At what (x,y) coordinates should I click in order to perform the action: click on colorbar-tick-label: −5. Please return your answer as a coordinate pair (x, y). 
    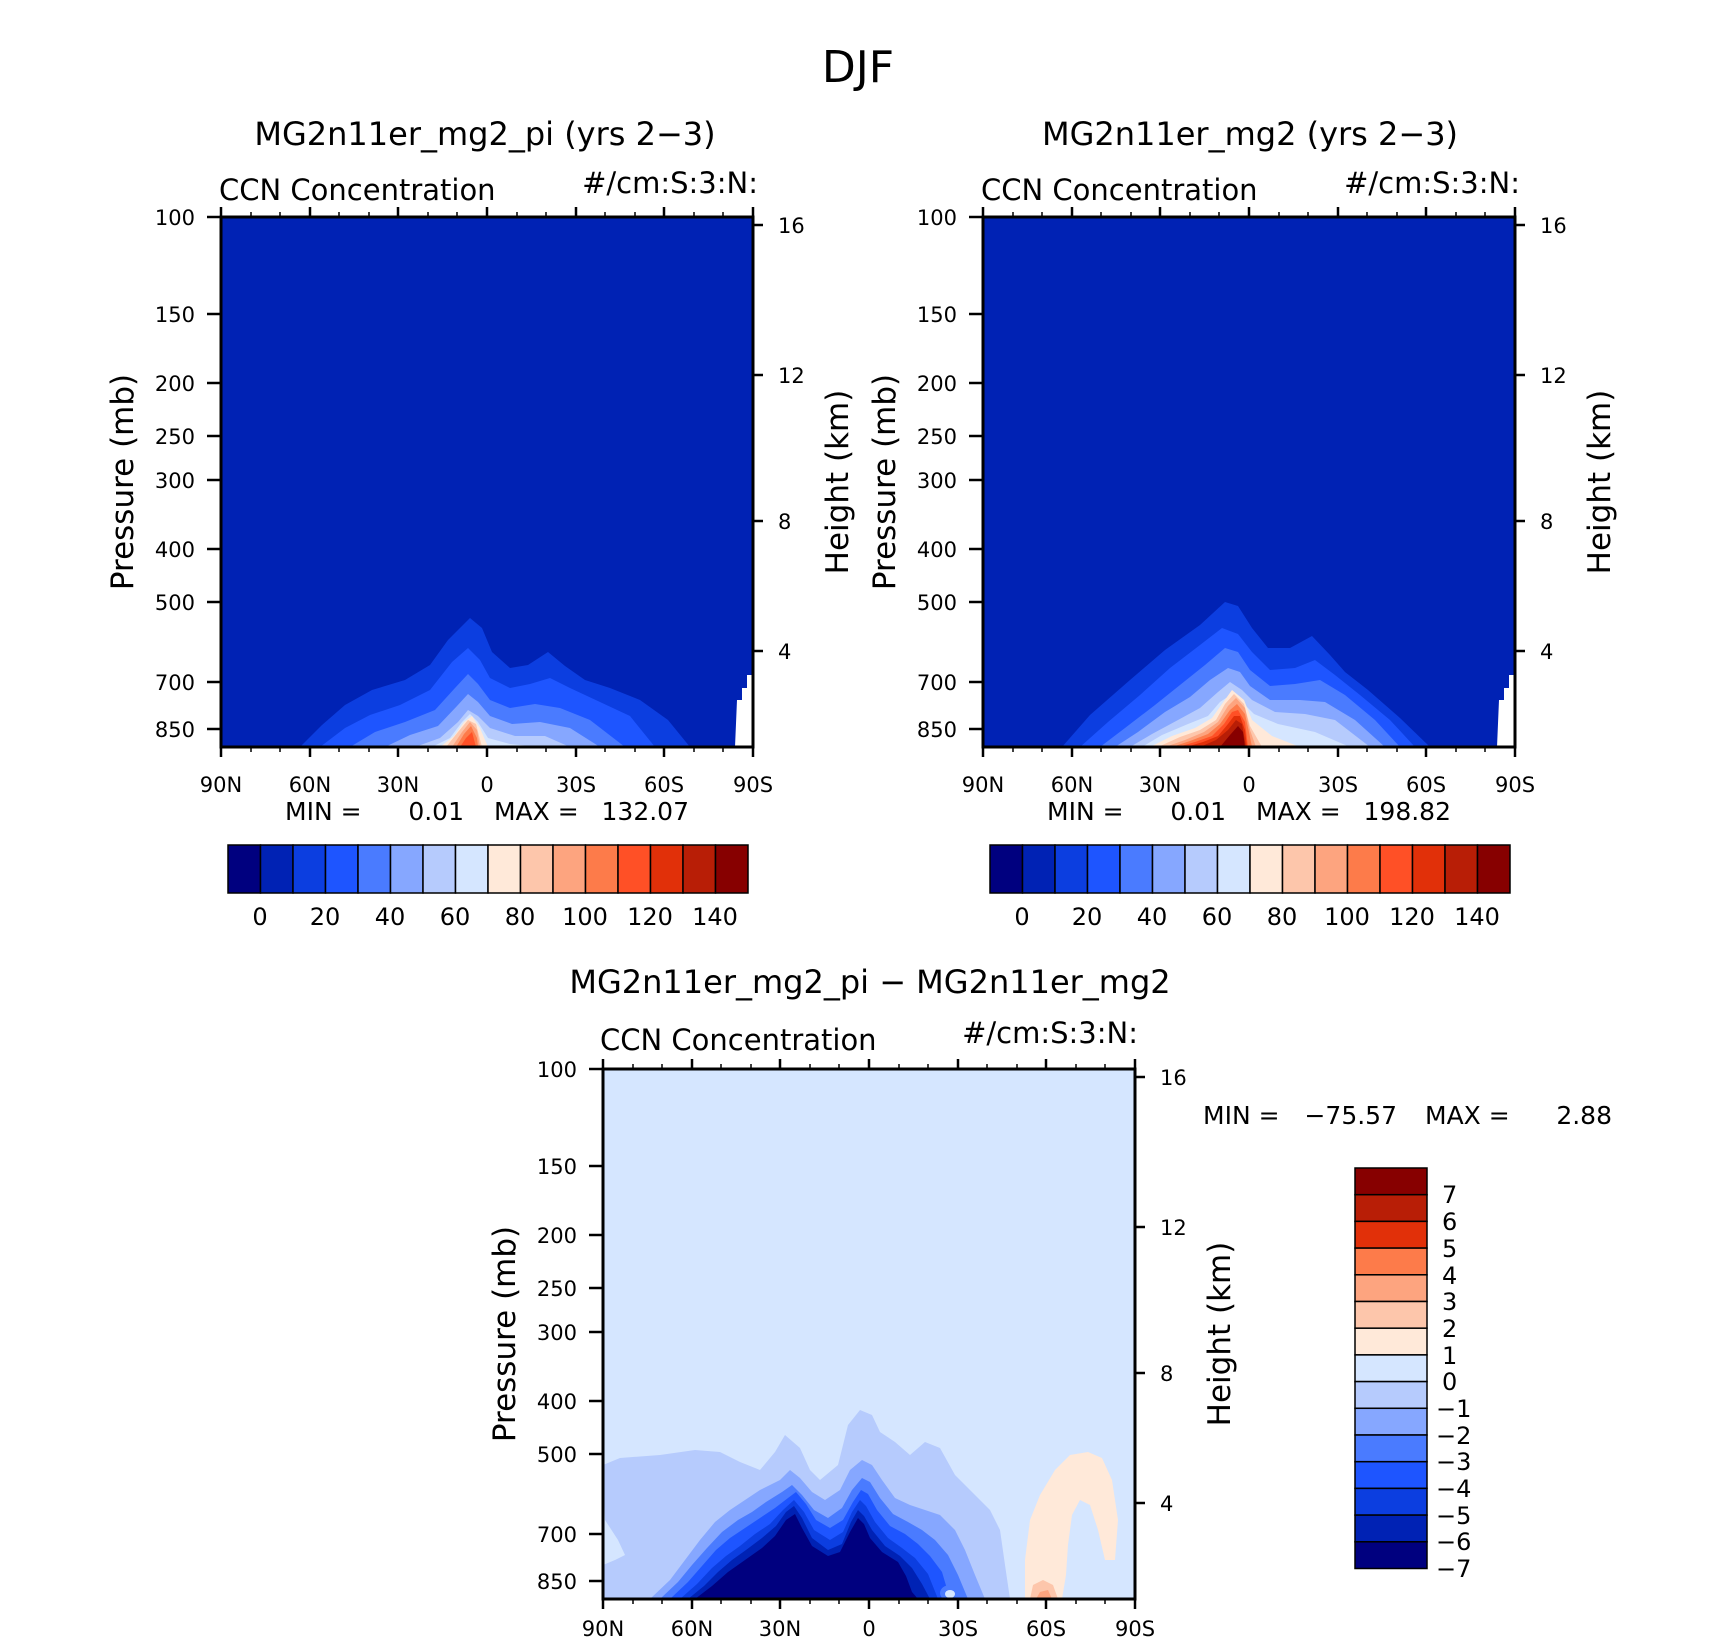
    Looking at the image, I should click on (1453, 1516).